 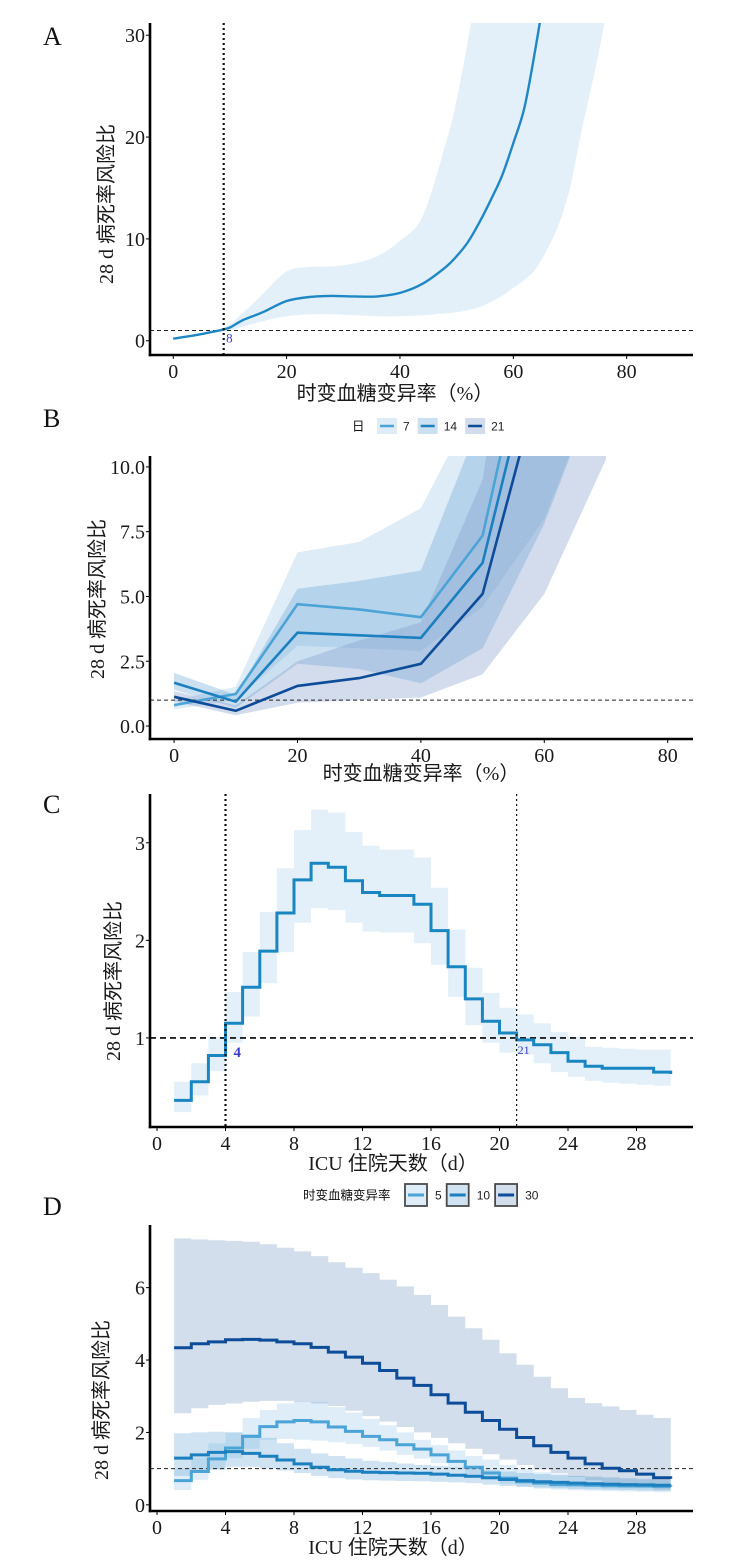 What do you see at coordinates (132, 662) in the screenshot?
I see `y-tick-label: 2.5` at bounding box center [132, 662].